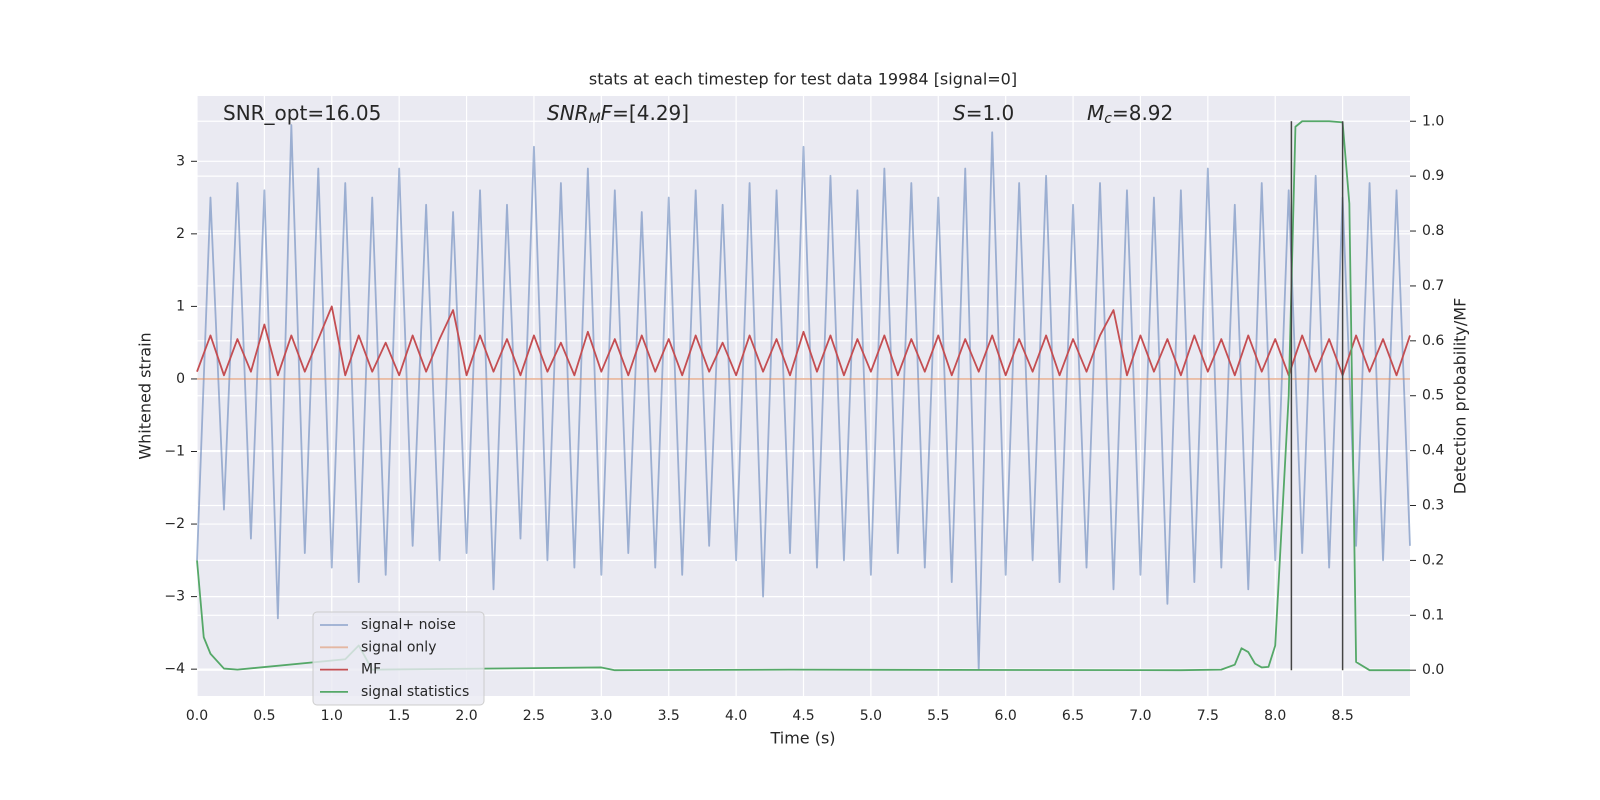 The width and height of the screenshot is (1600, 800). What do you see at coordinates (1433, 670) in the screenshot?
I see `y2-tick-label: 0.0` at bounding box center [1433, 670].